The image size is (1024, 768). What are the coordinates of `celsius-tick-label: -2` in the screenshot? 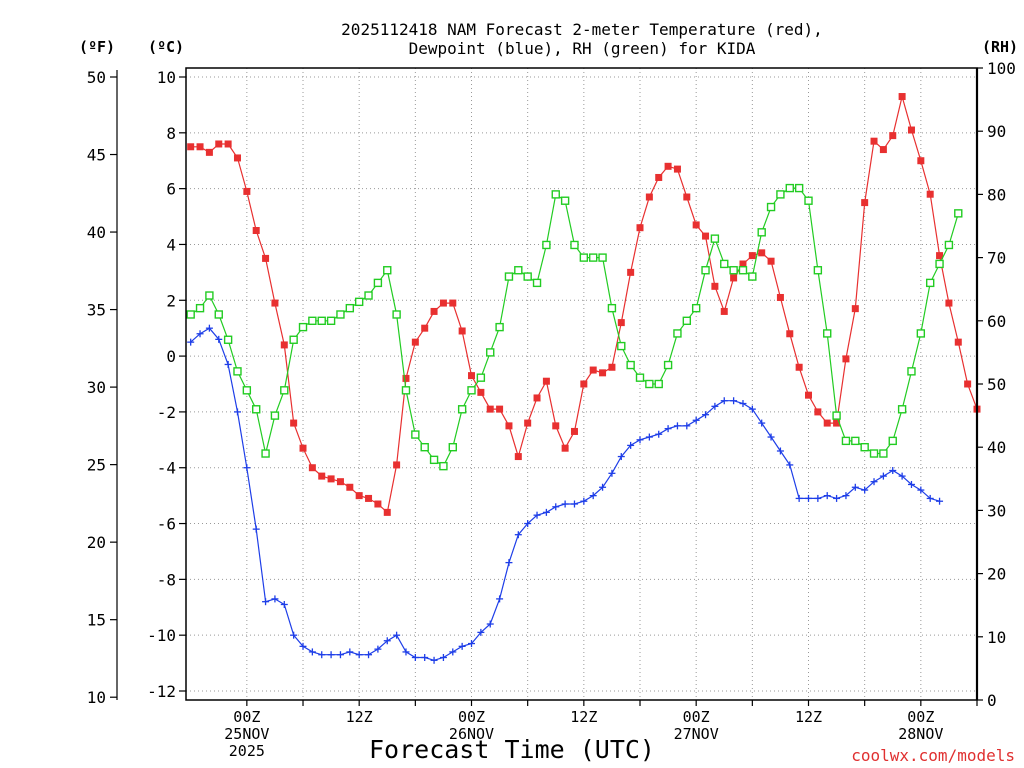 It's located at (166, 412).